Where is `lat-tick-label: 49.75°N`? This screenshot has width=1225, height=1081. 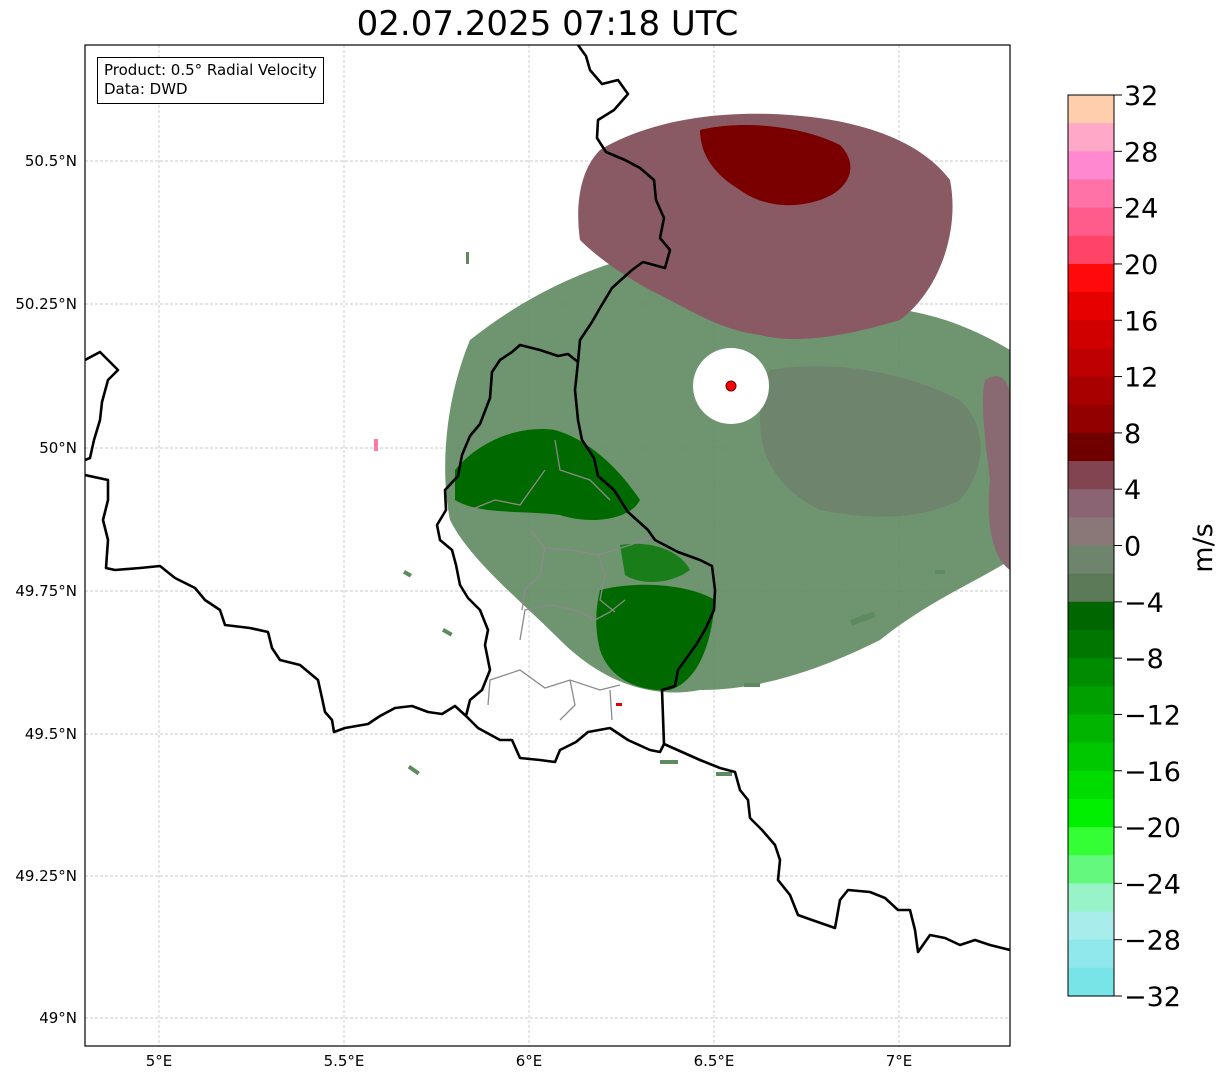
lat-tick-label: 49.75°N is located at coordinates (46, 591).